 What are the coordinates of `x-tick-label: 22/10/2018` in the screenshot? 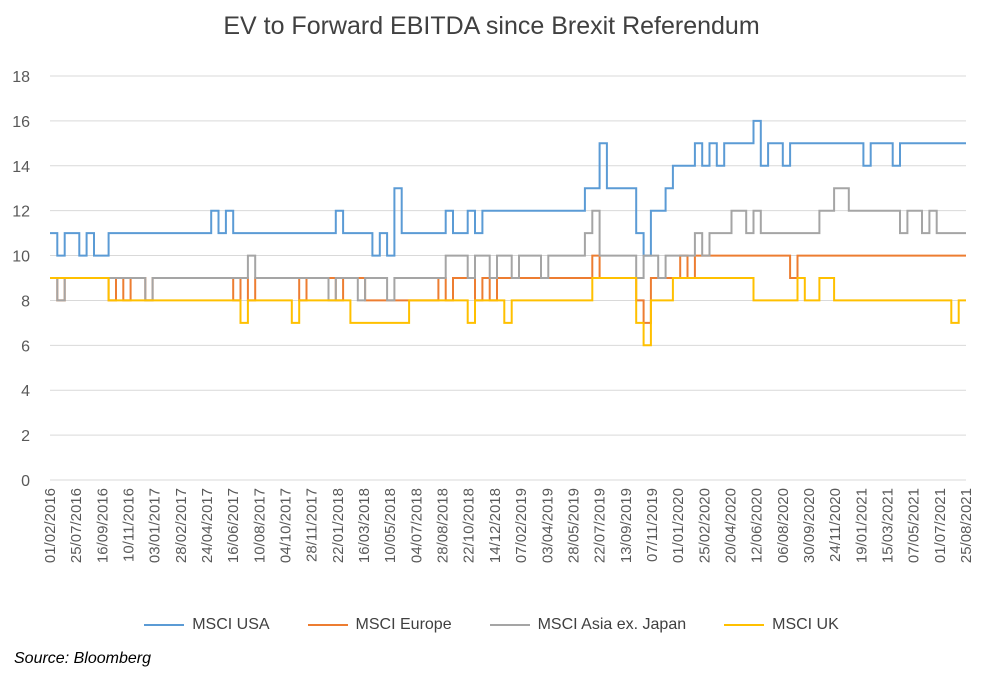 It's located at (469, 525).